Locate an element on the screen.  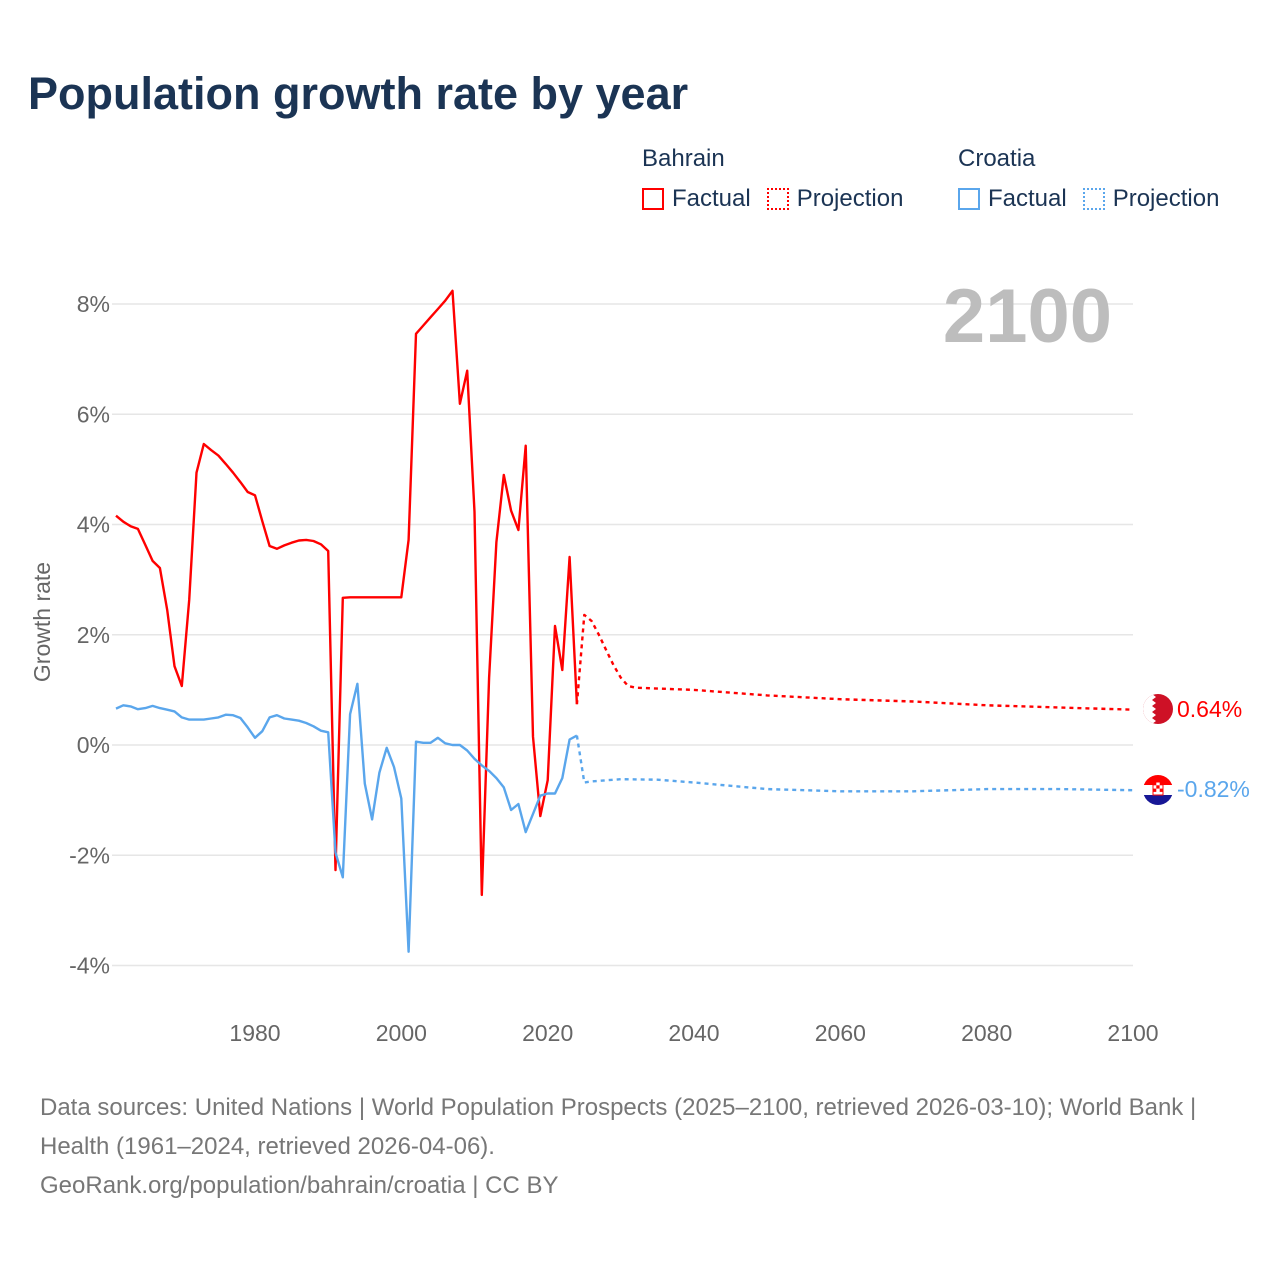
y-tick-label: 4% is located at coordinates (93, 525).